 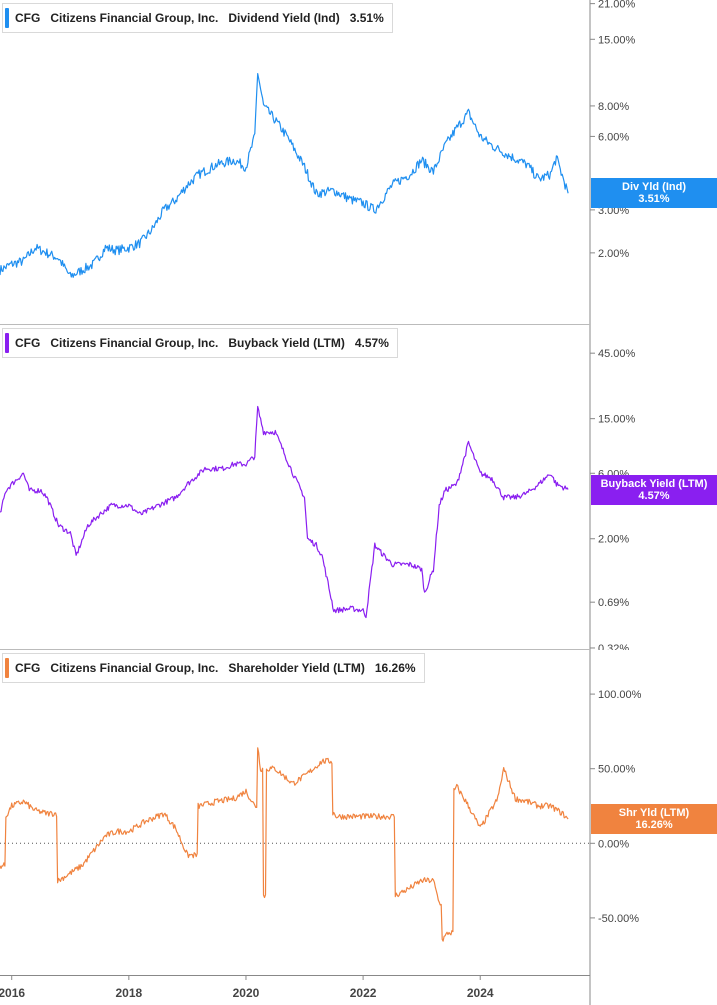 What do you see at coordinates (654, 813) in the screenshot?
I see `badge-label: Shr Yld (LTM)` at bounding box center [654, 813].